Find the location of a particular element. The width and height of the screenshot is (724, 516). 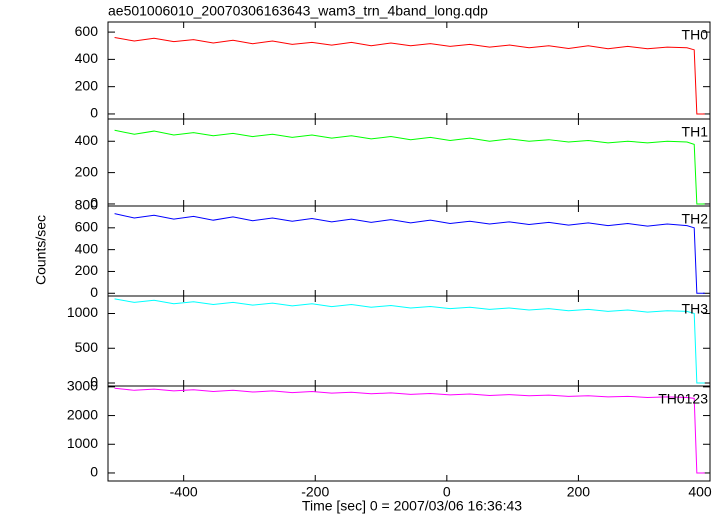

y-tick-label: 2000 is located at coordinates (82, 414).